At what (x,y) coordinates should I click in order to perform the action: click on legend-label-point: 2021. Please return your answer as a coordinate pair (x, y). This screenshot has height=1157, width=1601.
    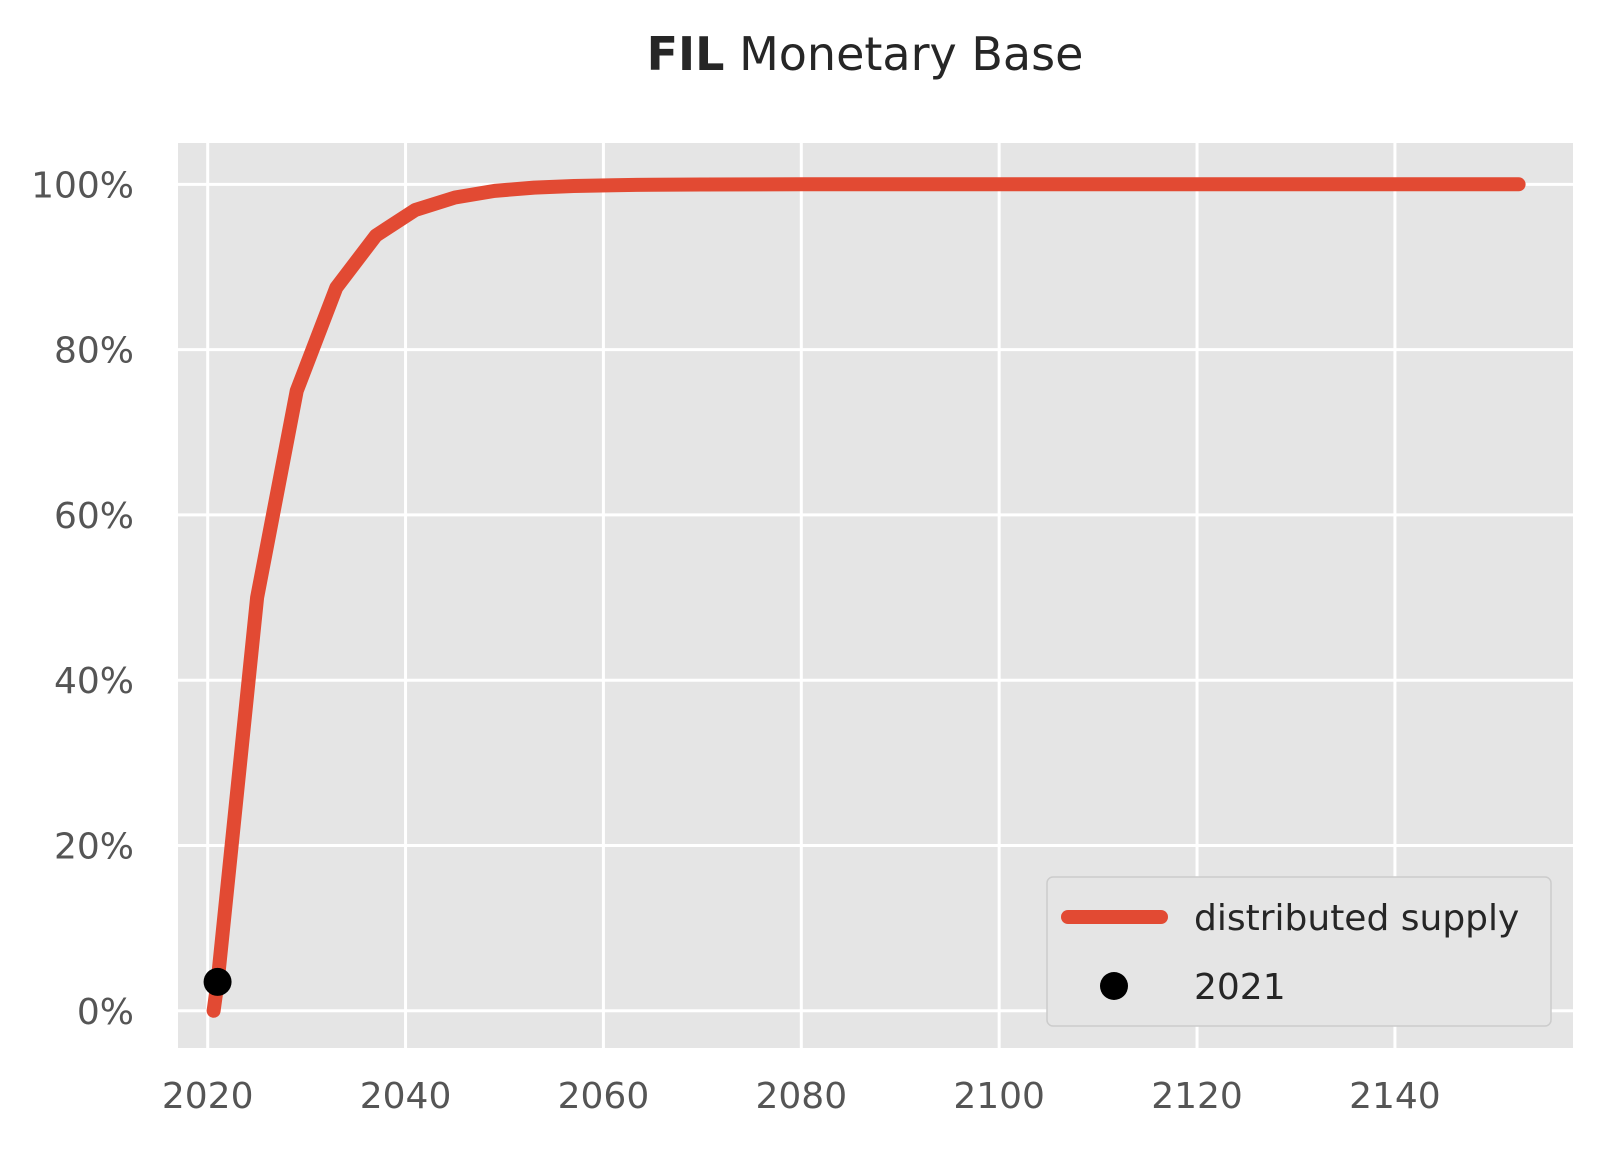
    Looking at the image, I should click on (1240, 987).